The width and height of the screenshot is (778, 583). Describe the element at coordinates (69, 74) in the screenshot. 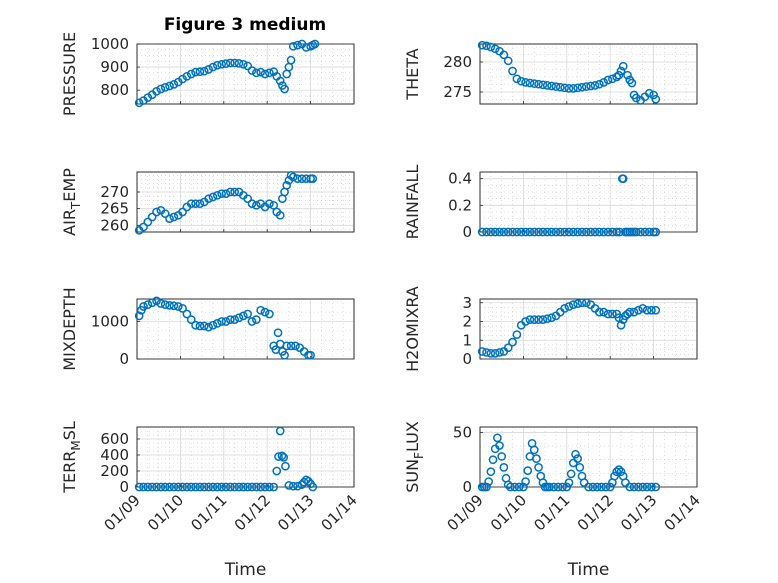

I see `y-axis-label: PRESSURE` at that location.